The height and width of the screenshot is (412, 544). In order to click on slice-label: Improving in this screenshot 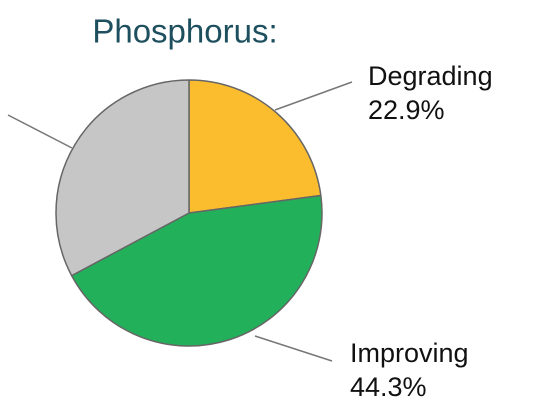, I will do `click(409, 353)`.